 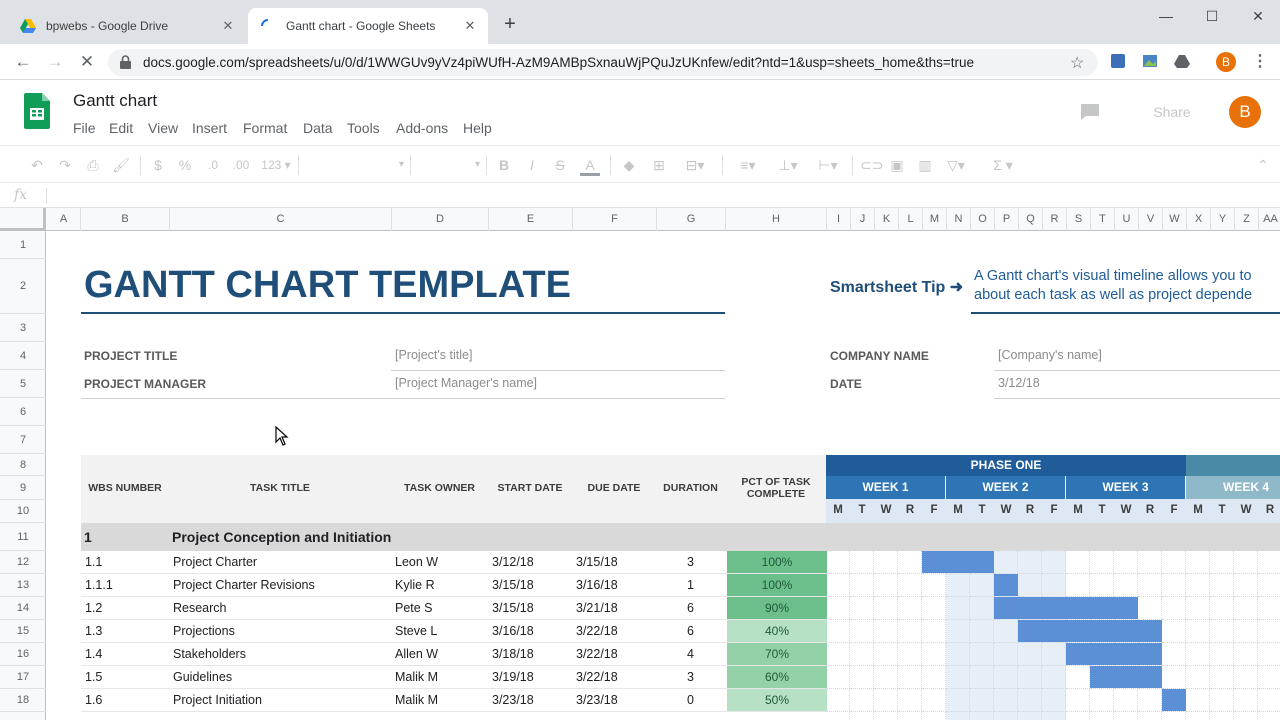 I want to click on row-header-16: 16, so click(x=23, y=654).